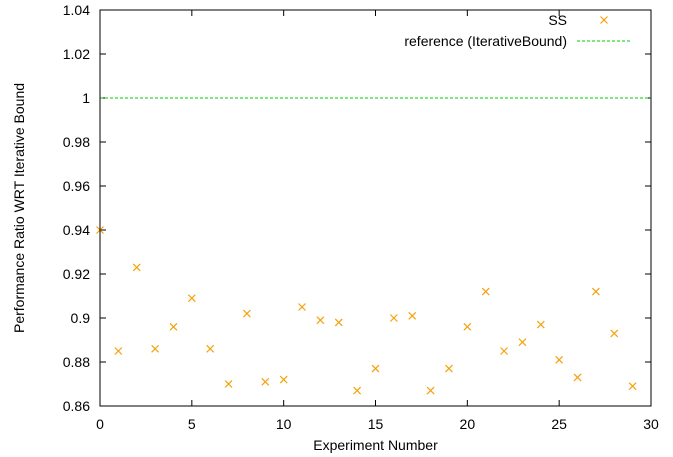  Describe the element at coordinates (192, 424) in the screenshot. I see `x-tick-label: 5` at that location.